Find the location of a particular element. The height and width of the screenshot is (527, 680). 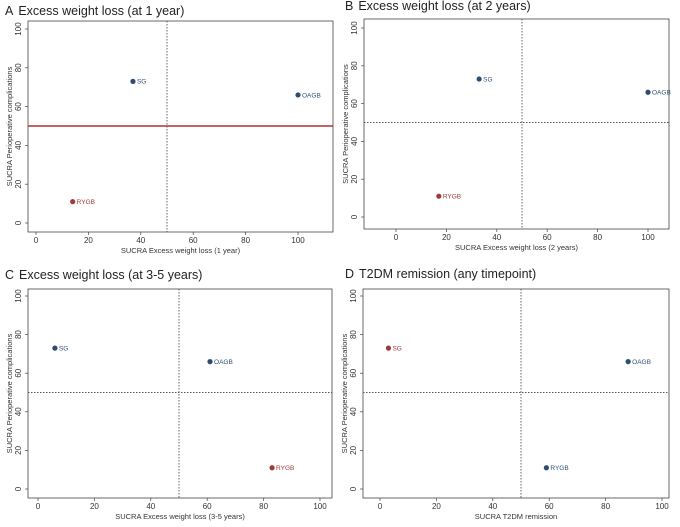

panel-title-text: Excess weight loss (at 3-5 years) is located at coordinates (110, 275).